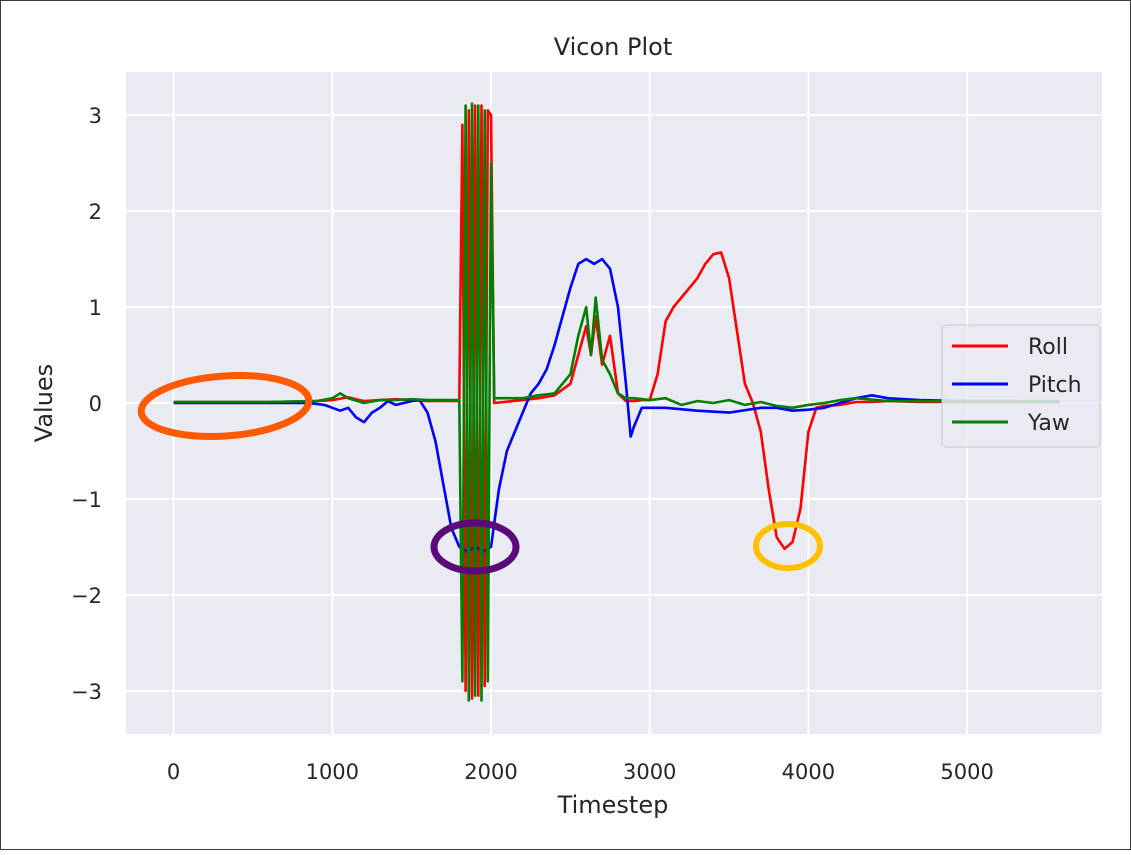  What do you see at coordinates (95, 116) in the screenshot?
I see `y-tick-label: 3` at bounding box center [95, 116].